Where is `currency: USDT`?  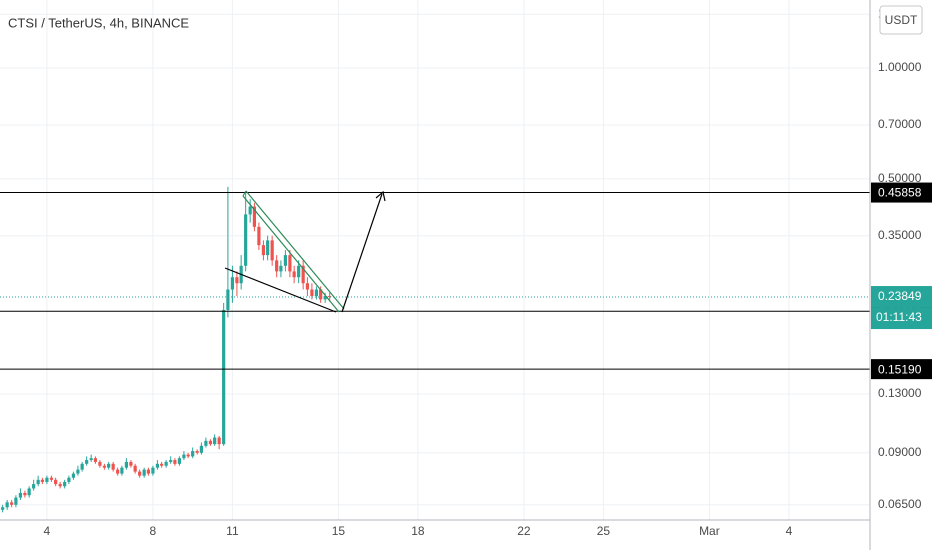
currency: USDT is located at coordinates (901, 20).